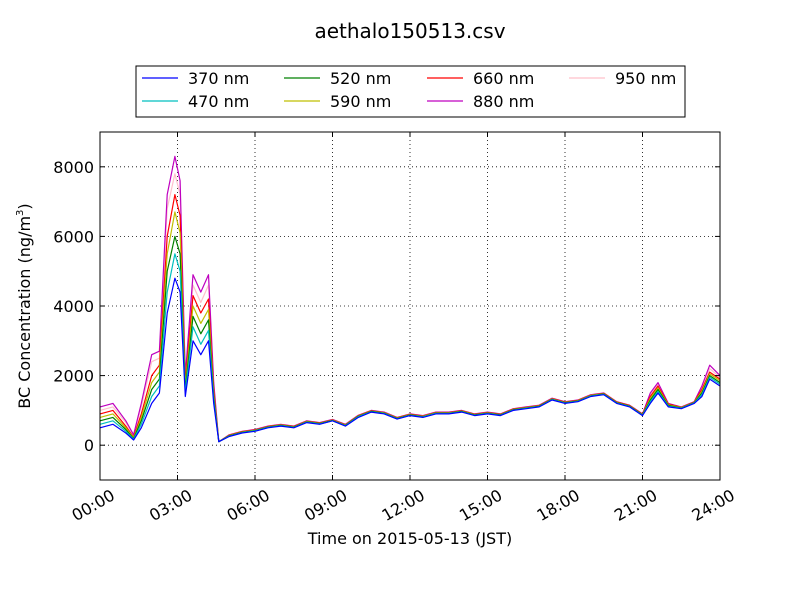  I want to click on legend-label: 660 nm, so click(503, 78).